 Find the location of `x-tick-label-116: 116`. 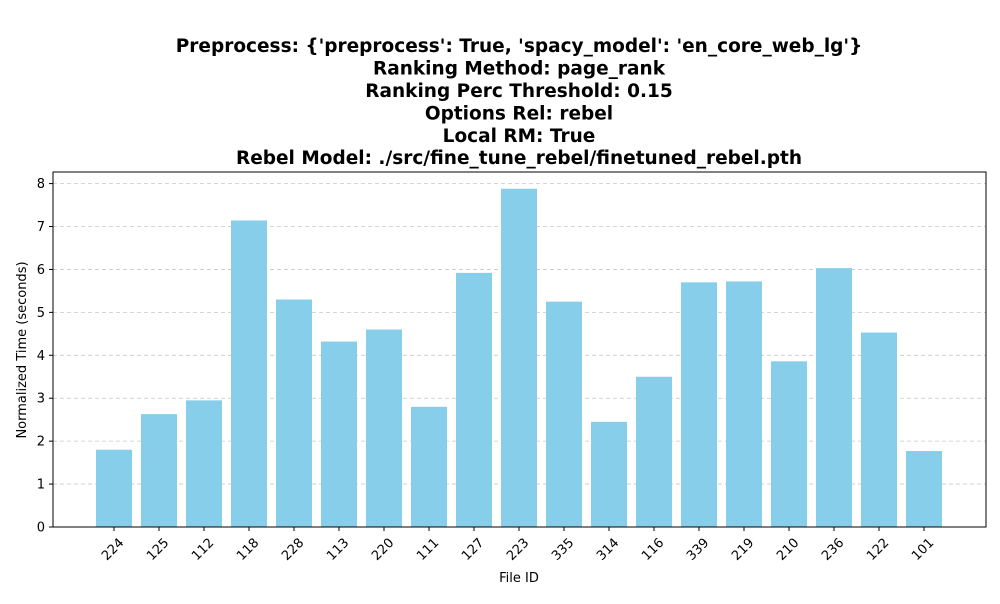

x-tick-label-116: 116 is located at coordinates (653, 550).